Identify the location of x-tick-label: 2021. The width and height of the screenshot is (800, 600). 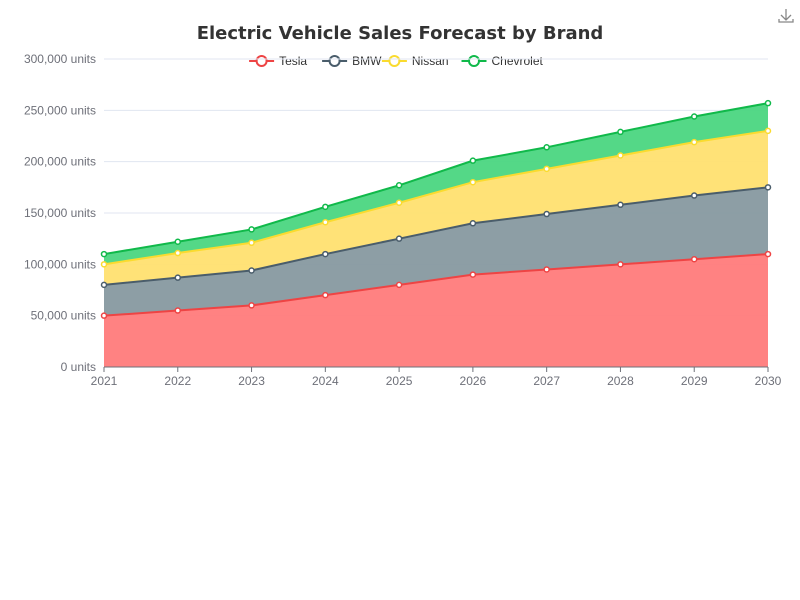
(104, 381).